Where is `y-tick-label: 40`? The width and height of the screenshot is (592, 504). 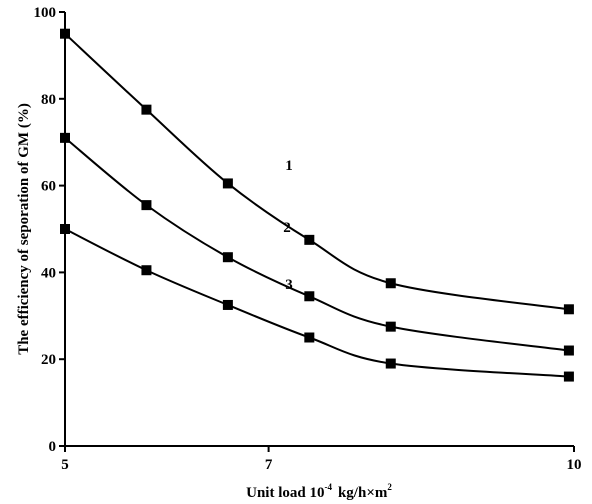 y-tick-label: 40 is located at coordinates (48, 273).